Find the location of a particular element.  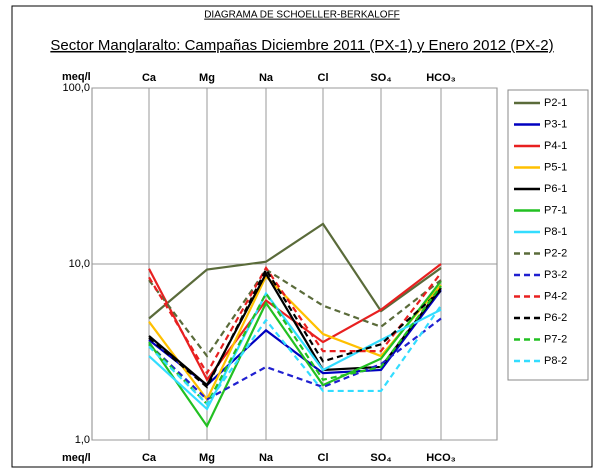

chart-title: DIAGRAMA DE SCHOELLER-BERKALOFF is located at coordinates (302, 15).